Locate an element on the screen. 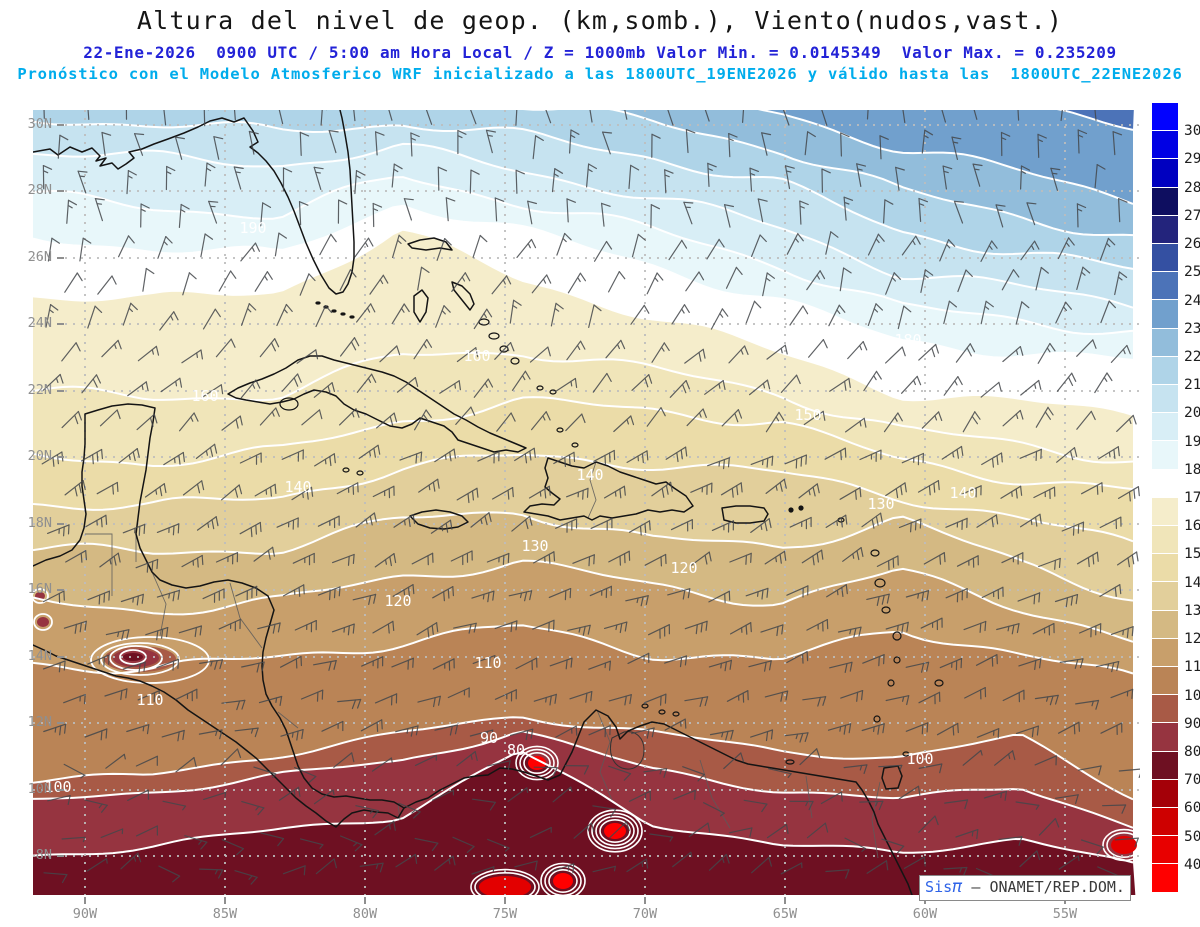 Image resolution: width=1200 pixels, height=927 pixels. colorbar is located at coordinates (1165, 498).